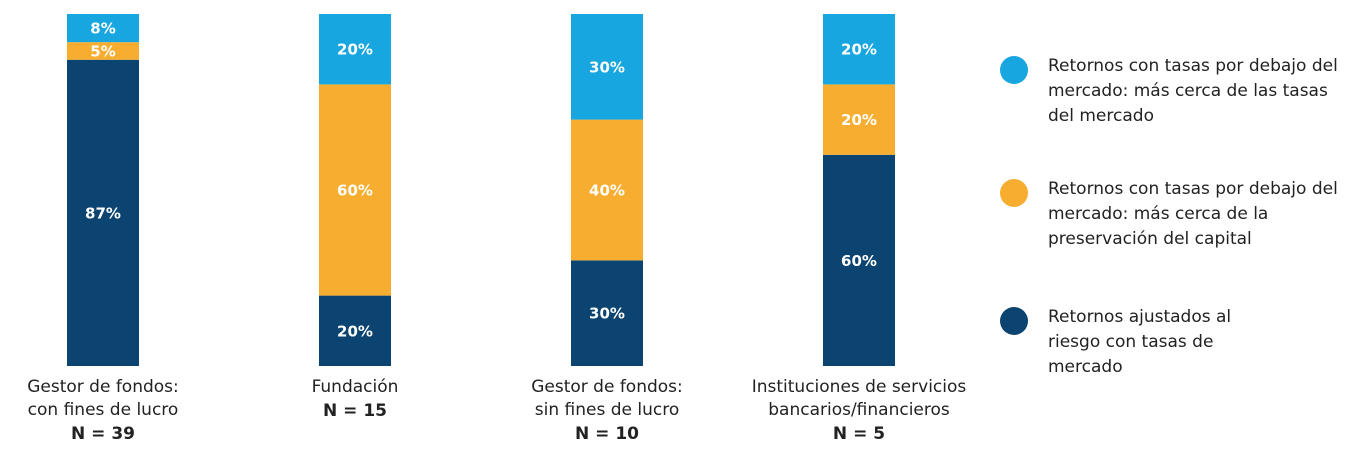  What do you see at coordinates (355, 411) in the screenshot?
I see `sample-size: N = 15` at bounding box center [355, 411].